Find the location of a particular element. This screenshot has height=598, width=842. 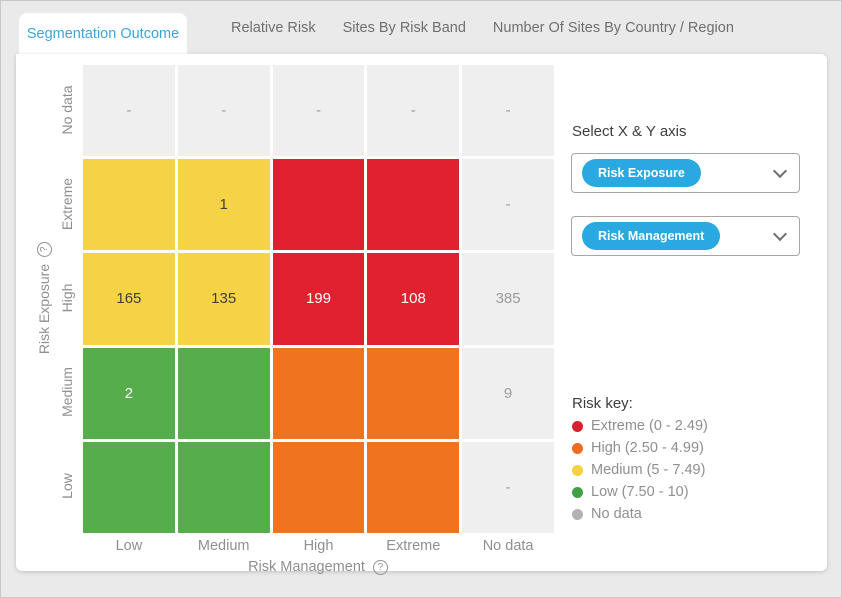

legend-item-no: No data is located at coordinates (640, 514).